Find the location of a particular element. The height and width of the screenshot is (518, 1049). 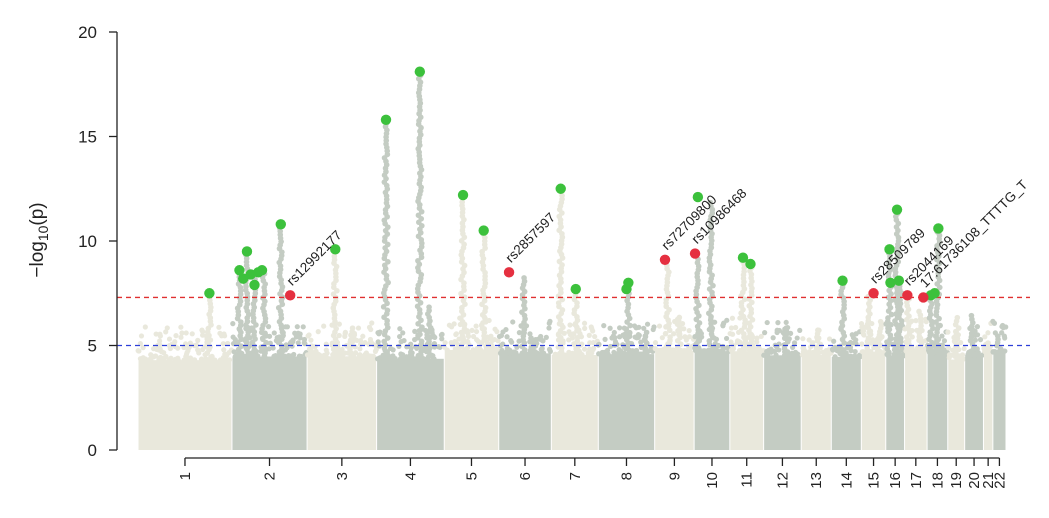

significance-thresholds is located at coordinates (573, 321).